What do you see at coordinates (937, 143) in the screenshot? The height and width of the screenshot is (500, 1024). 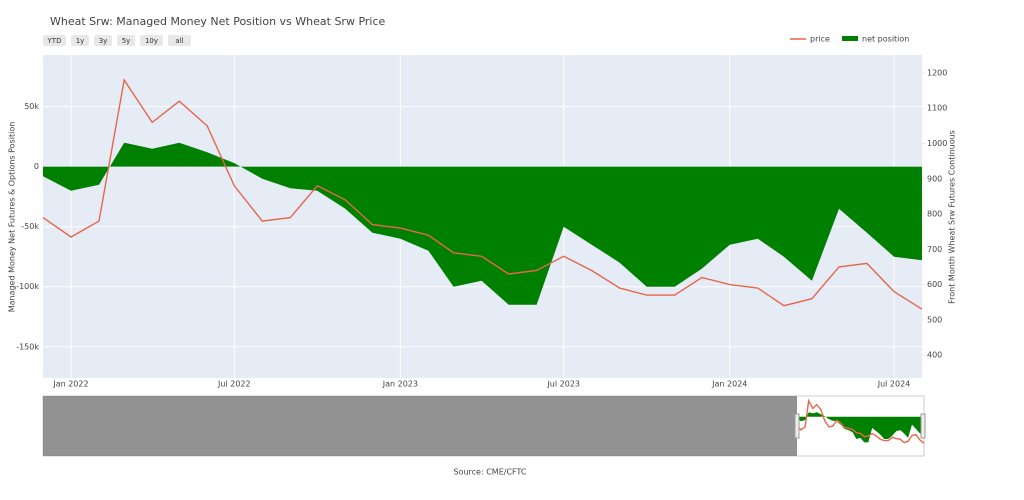 I see `y2-tick-label: 1000` at bounding box center [937, 143].